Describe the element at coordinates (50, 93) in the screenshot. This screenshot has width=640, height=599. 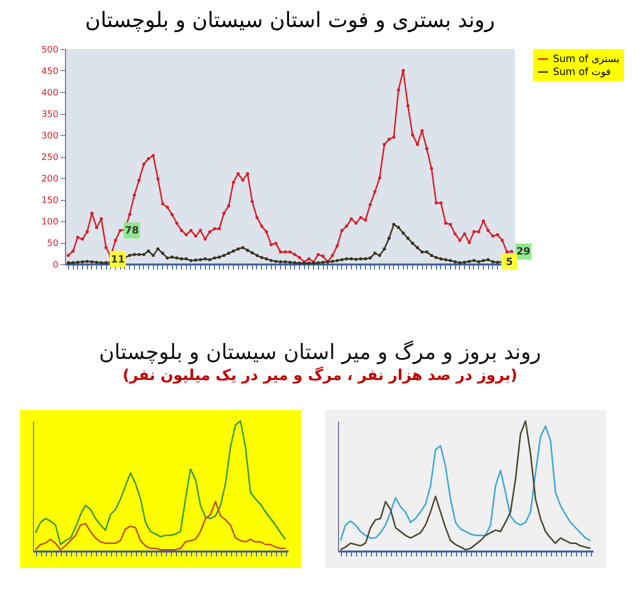
I see `y-tick-label: 400` at that location.